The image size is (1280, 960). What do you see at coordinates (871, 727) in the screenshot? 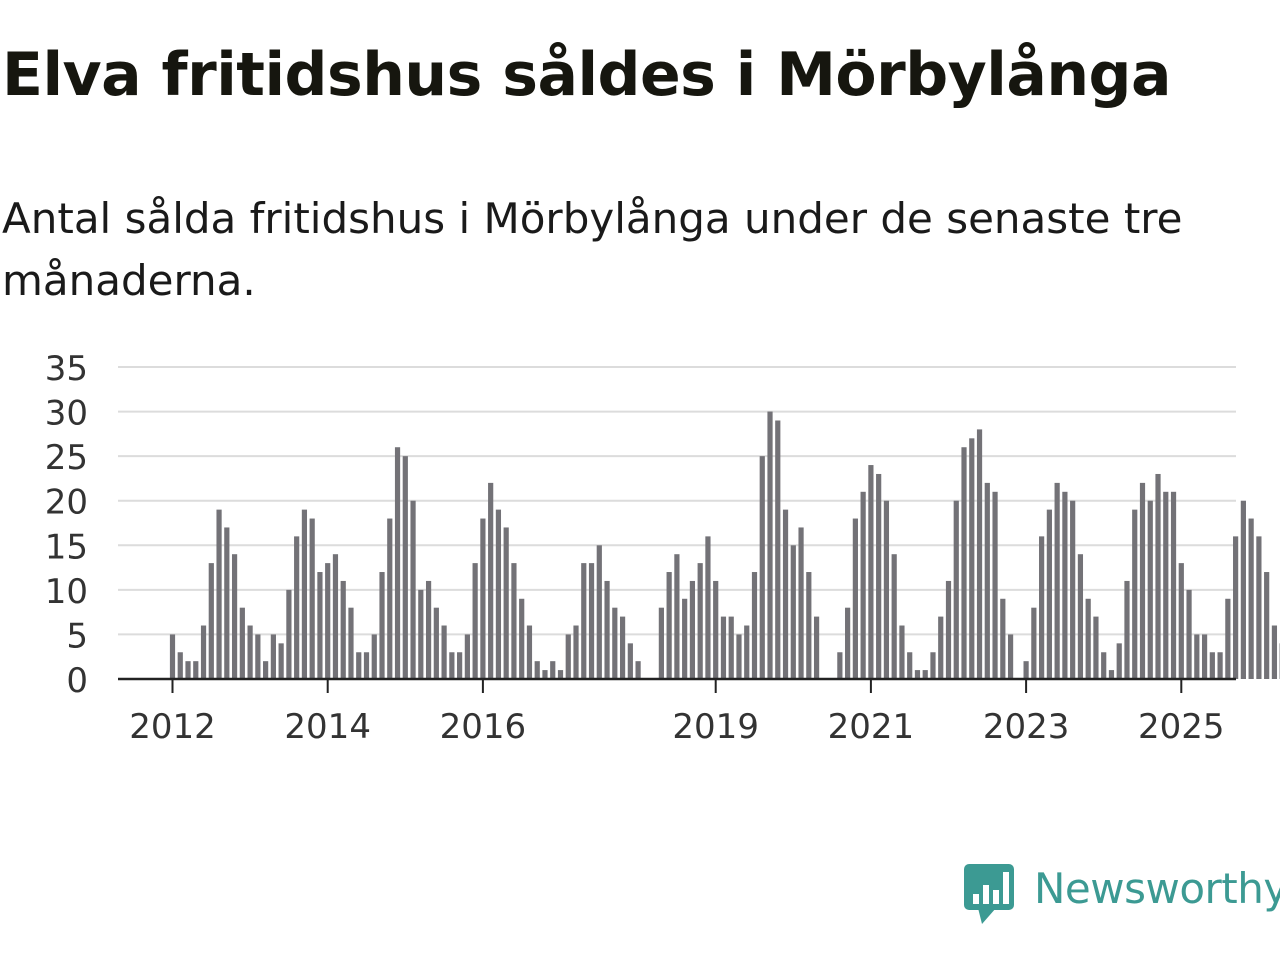
I see `x-tick-label: 2021` at bounding box center [871, 727].